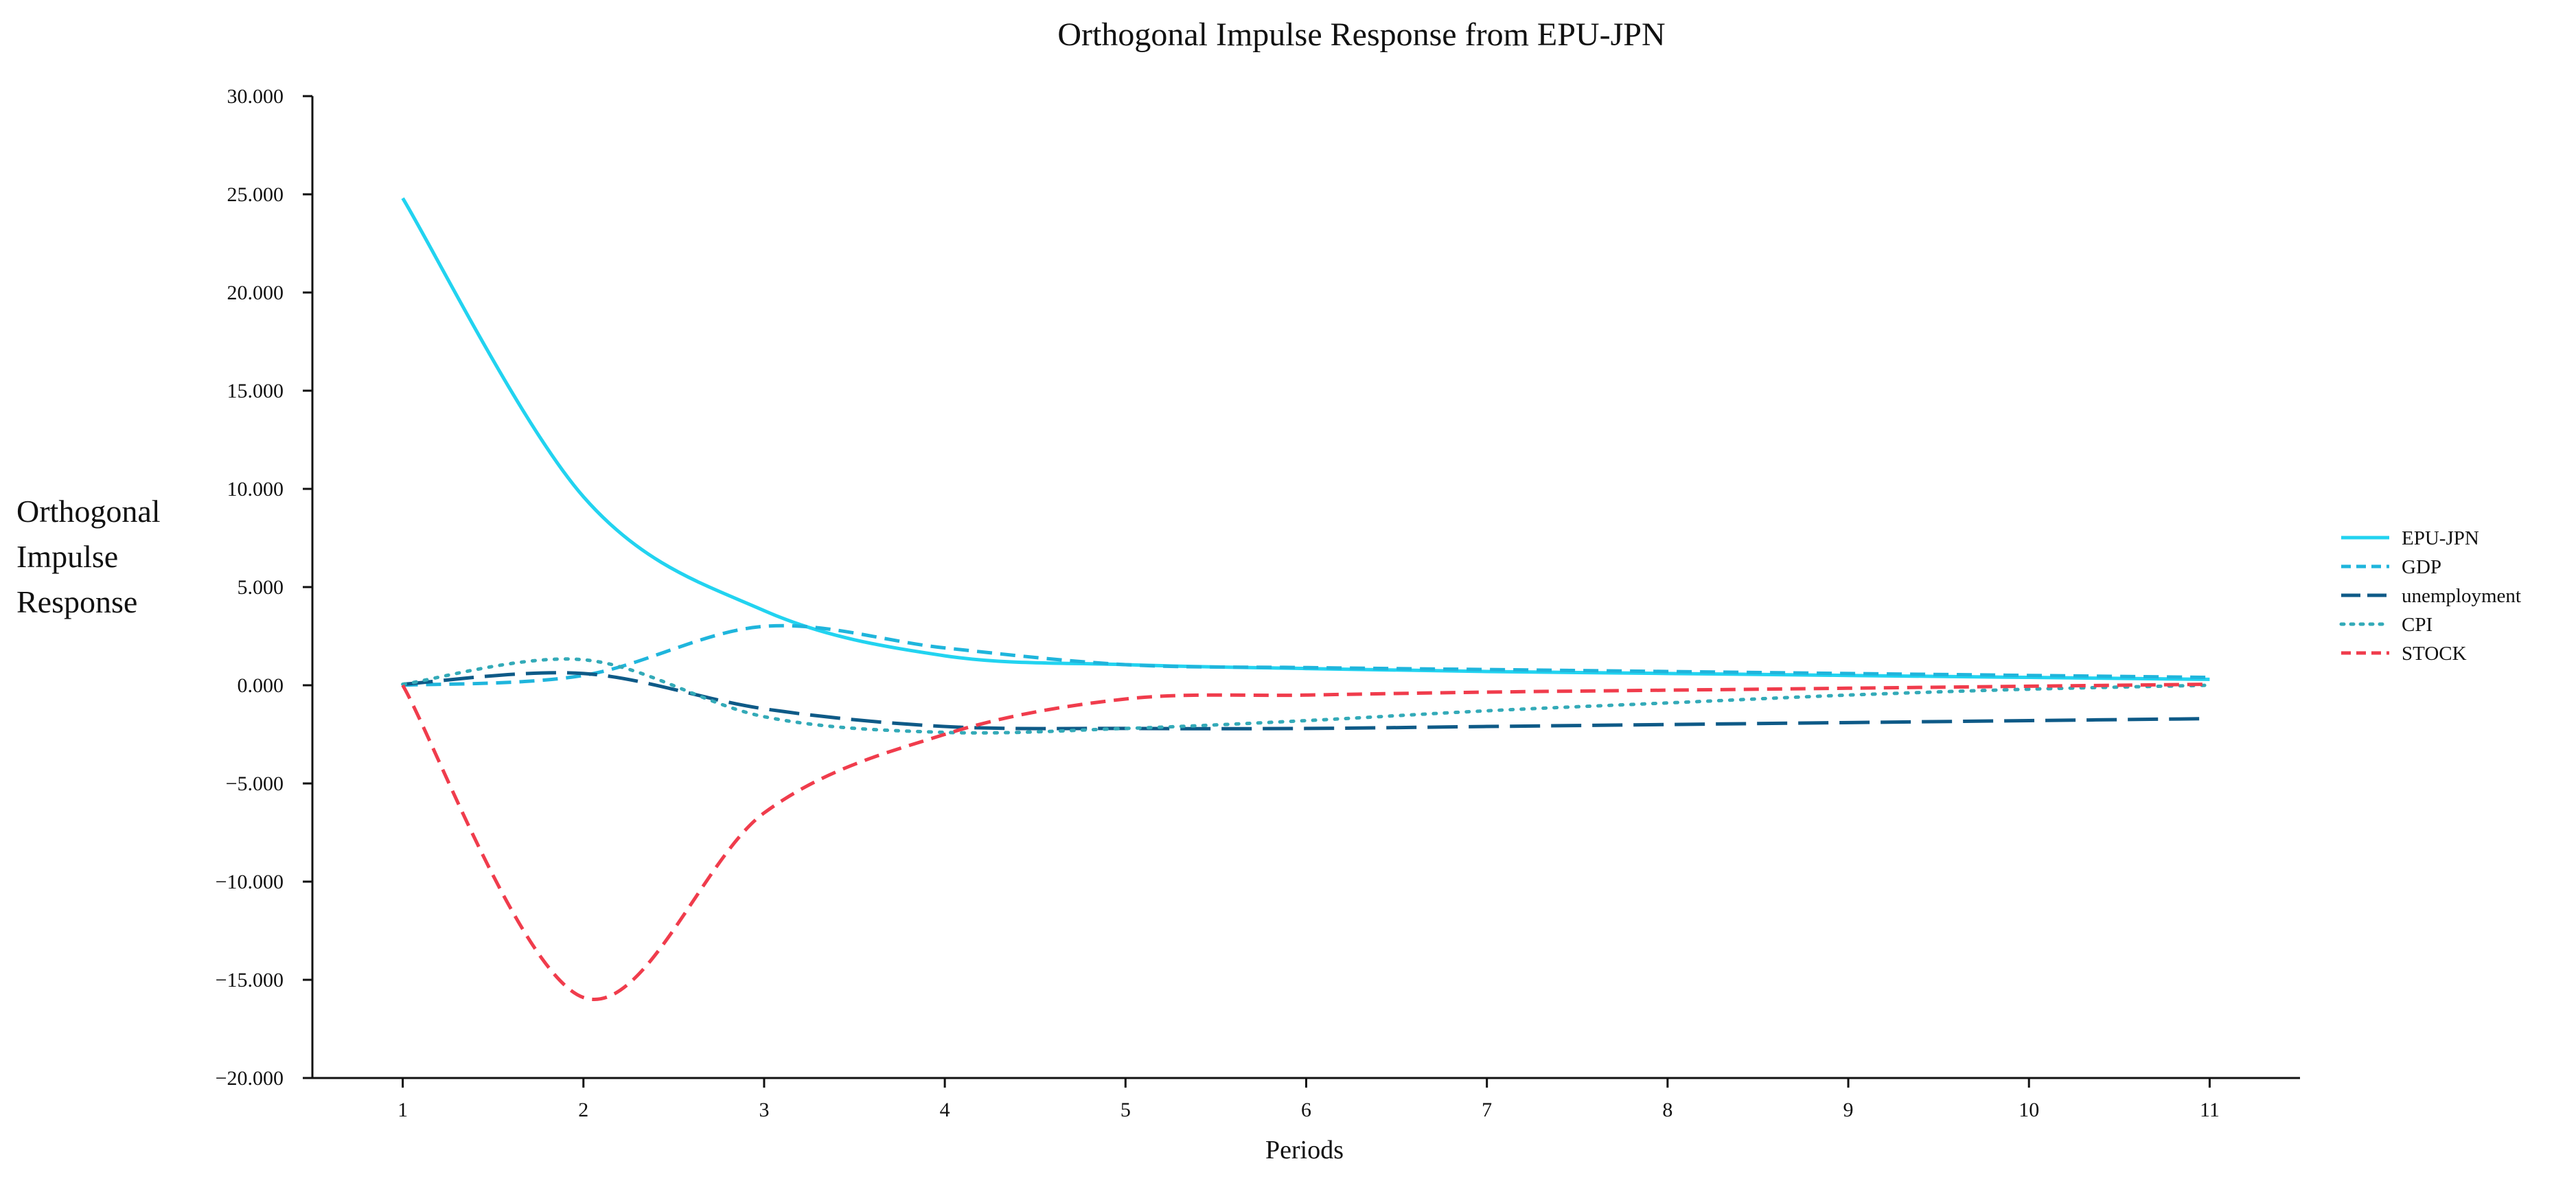 This screenshot has height=1181, width=2576. I want to click on x-axis-ticks: 1 2 3 4 5 6 7 8 9 10 11, so click(1309, 1099).